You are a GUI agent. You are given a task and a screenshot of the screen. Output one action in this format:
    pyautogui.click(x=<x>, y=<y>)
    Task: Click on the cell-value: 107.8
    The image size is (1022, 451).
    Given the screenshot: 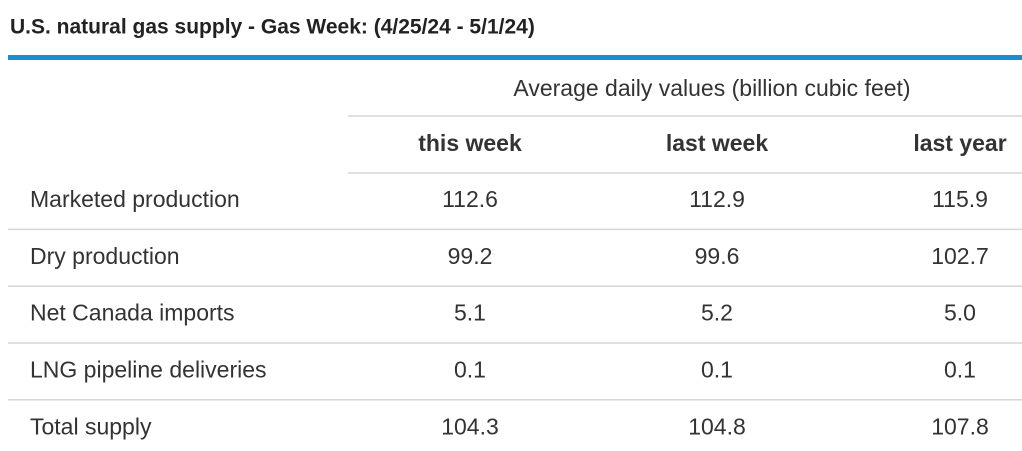 What is the action you would take?
    pyautogui.click(x=960, y=426)
    